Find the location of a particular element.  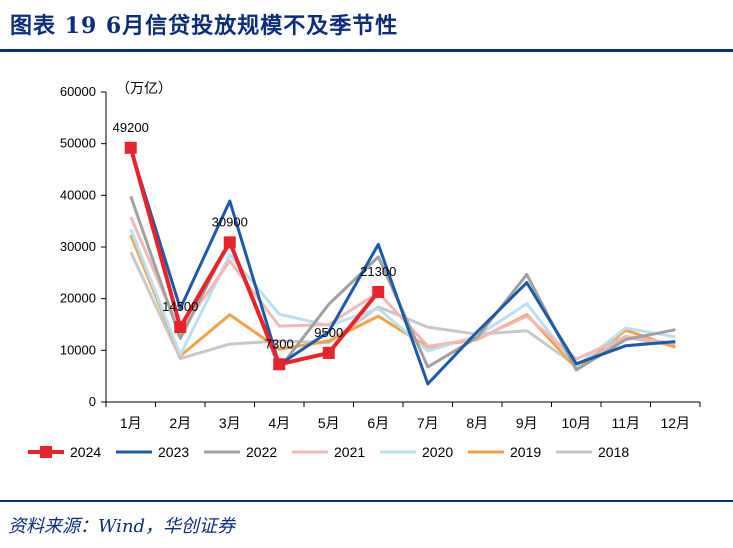

x-tick-label: 11月 is located at coordinates (625, 423).